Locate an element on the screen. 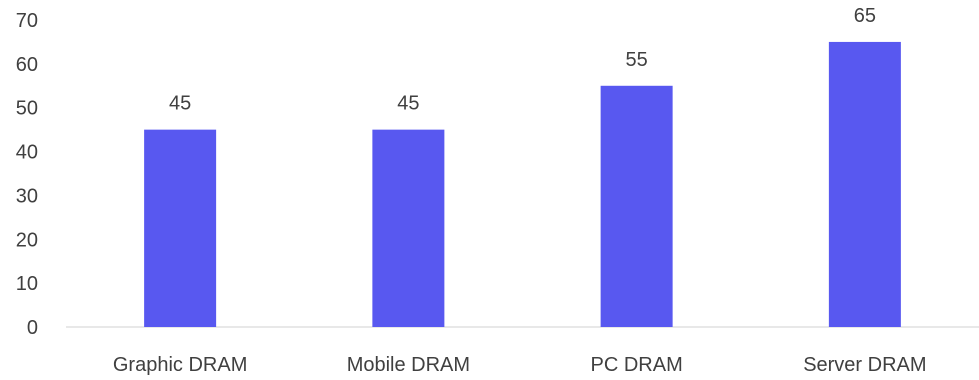 The height and width of the screenshot is (380, 979). x-tick-label: PC DRAM is located at coordinates (637, 365).